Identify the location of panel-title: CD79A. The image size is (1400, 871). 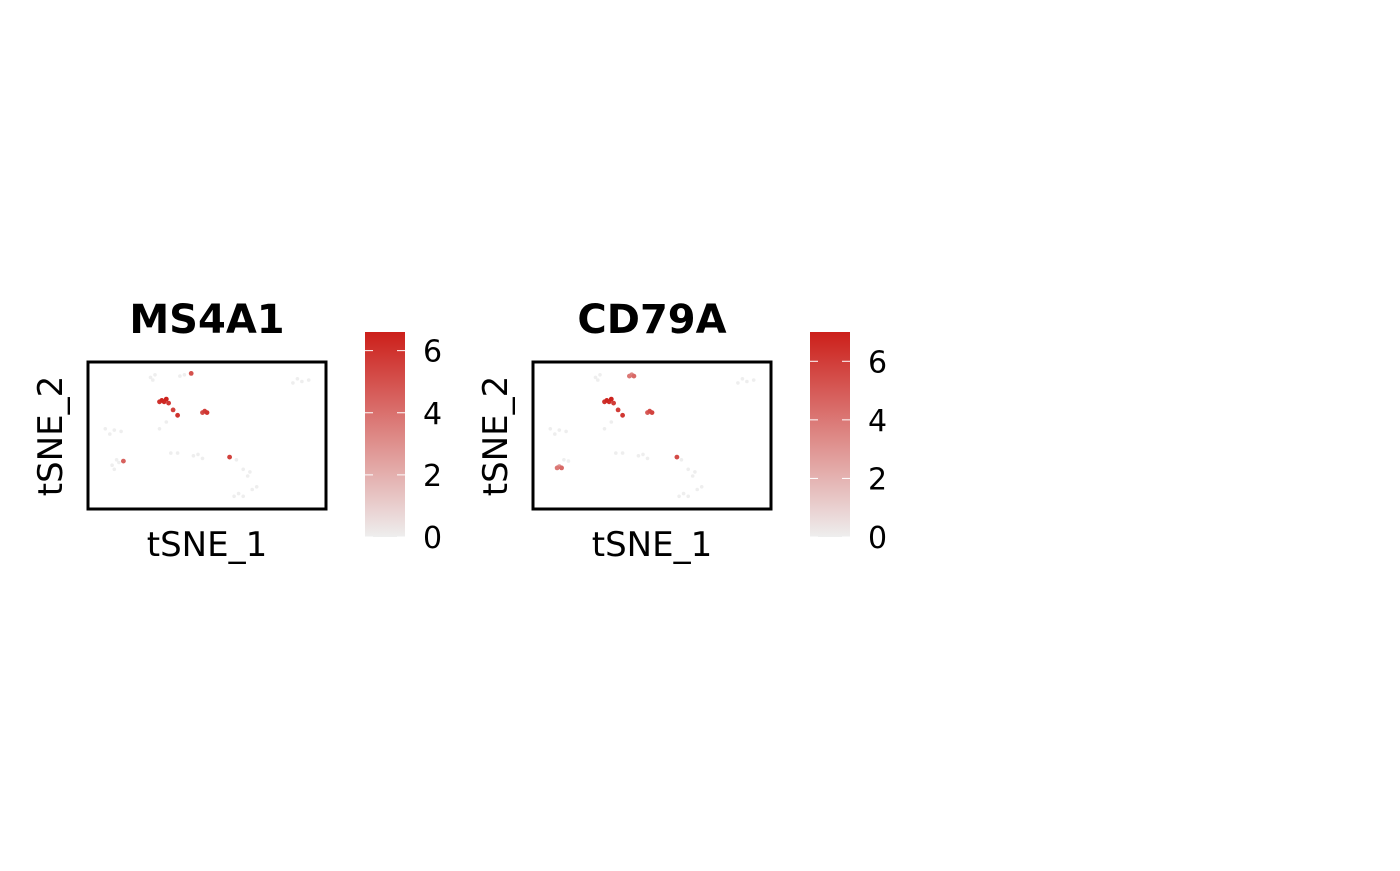
(651, 320).